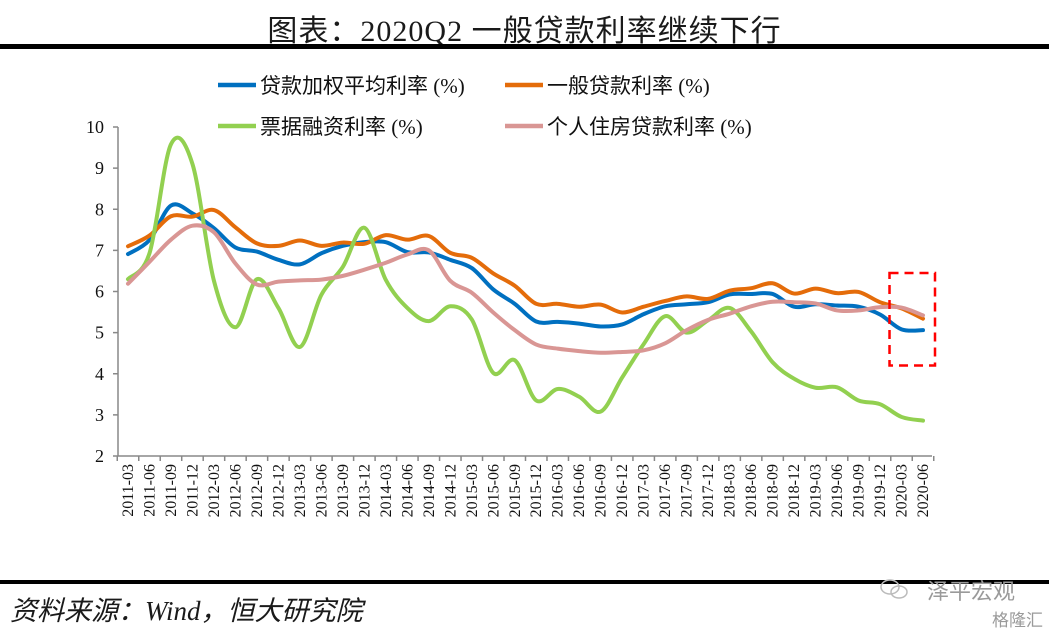 The image size is (1049, 634). I want to click on watermark-sub: 格隆汇, so click(1017, 621).